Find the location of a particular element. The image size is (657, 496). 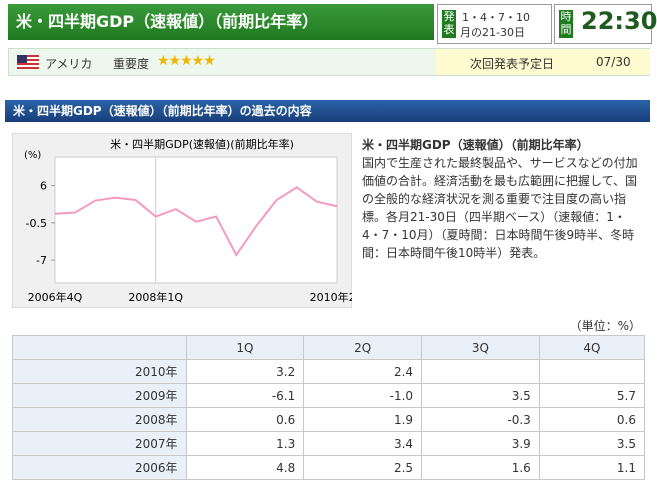

table-row: 2008年 0.6 1.9 -0.3 0.6 is located at coordinates (329, 419).